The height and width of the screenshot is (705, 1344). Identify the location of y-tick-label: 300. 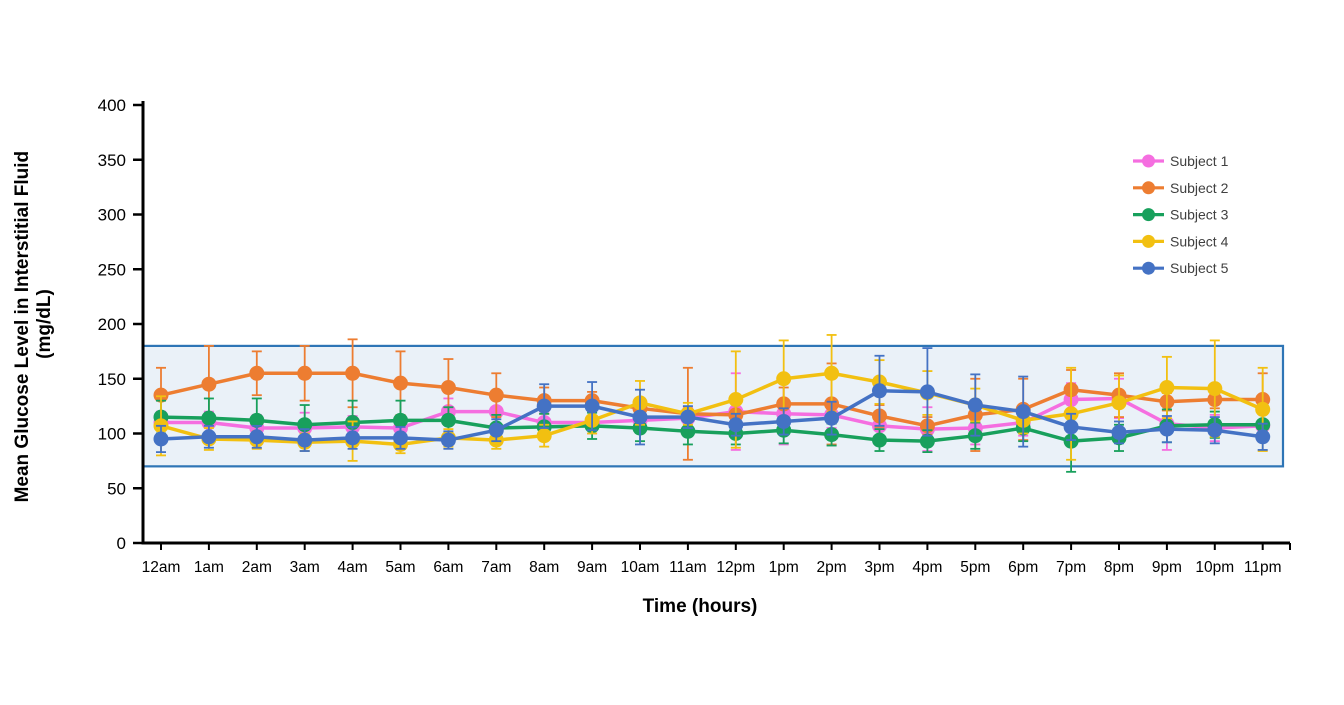
(112, 215).